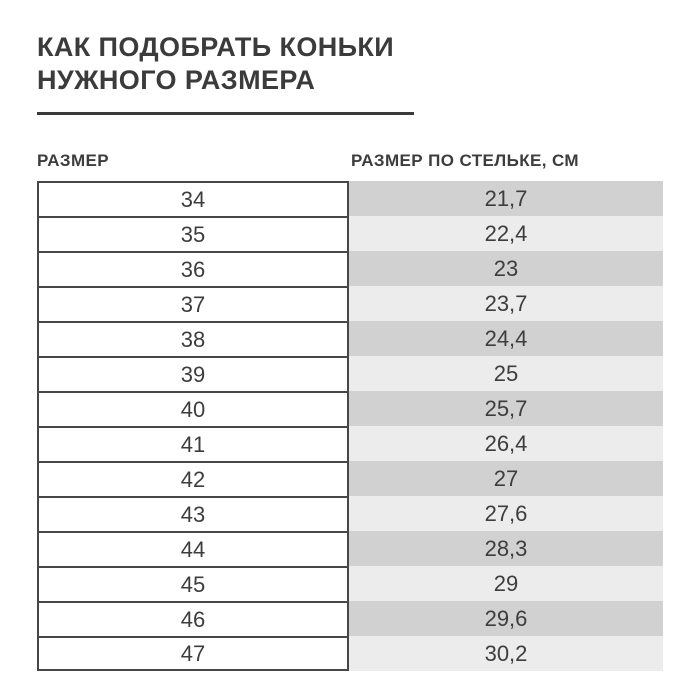 Image resolution: width=700 pixels, height=700 pixels. What do you see at coordinates (225, 113) in the screenshot?
I see `title-underline` at bounding box center [225, 113].